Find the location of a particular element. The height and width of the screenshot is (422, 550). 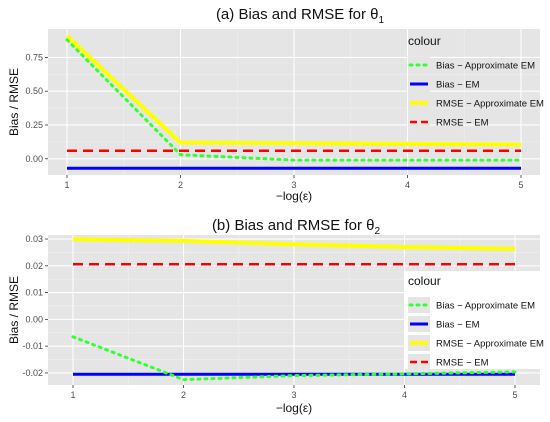

panel-b-y-ticks: -0.02 -0.01 0.00 0.01 0.02 0.03 is located at coordinates (35, 306).